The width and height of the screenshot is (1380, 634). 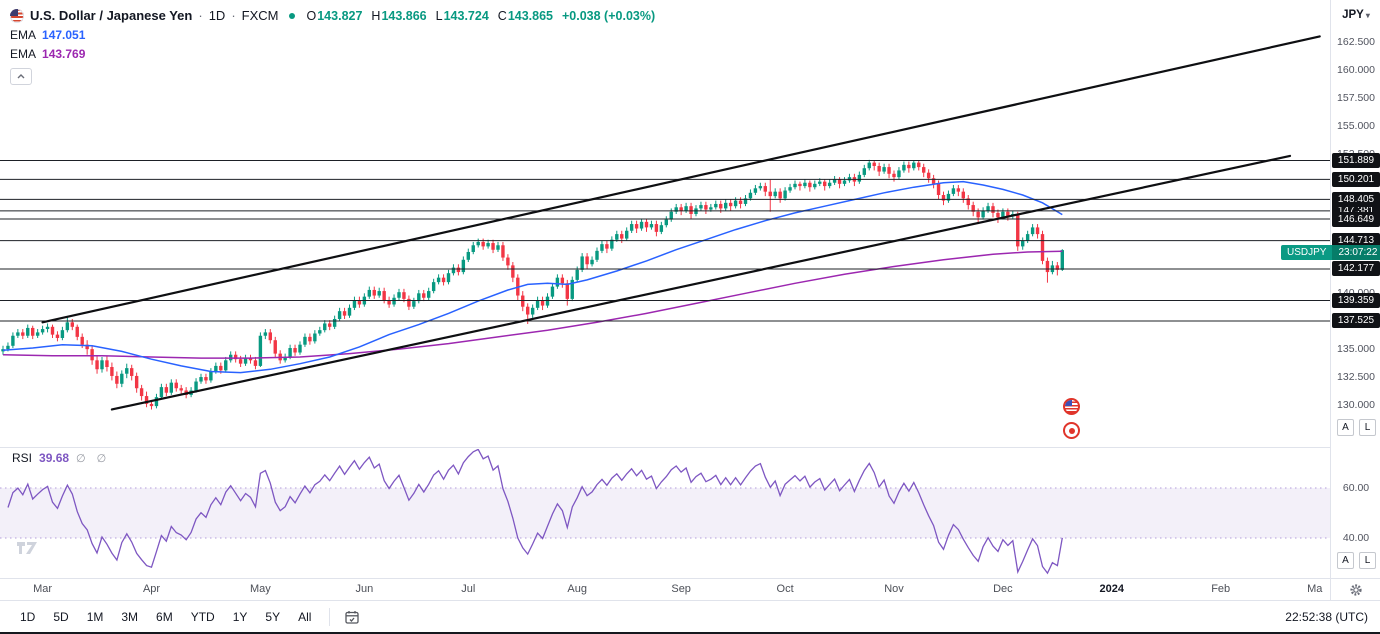 I want to click on chevron-down-icon: ▾, so click(x=1367, y=15).